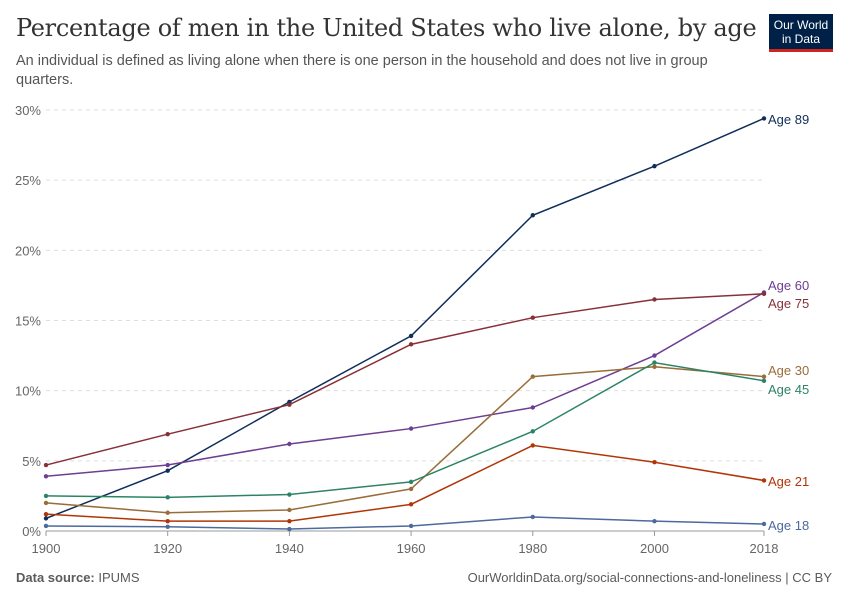 The image size is (850, 600). I want to click on x-tick-label: 2018, so click(764, 548).